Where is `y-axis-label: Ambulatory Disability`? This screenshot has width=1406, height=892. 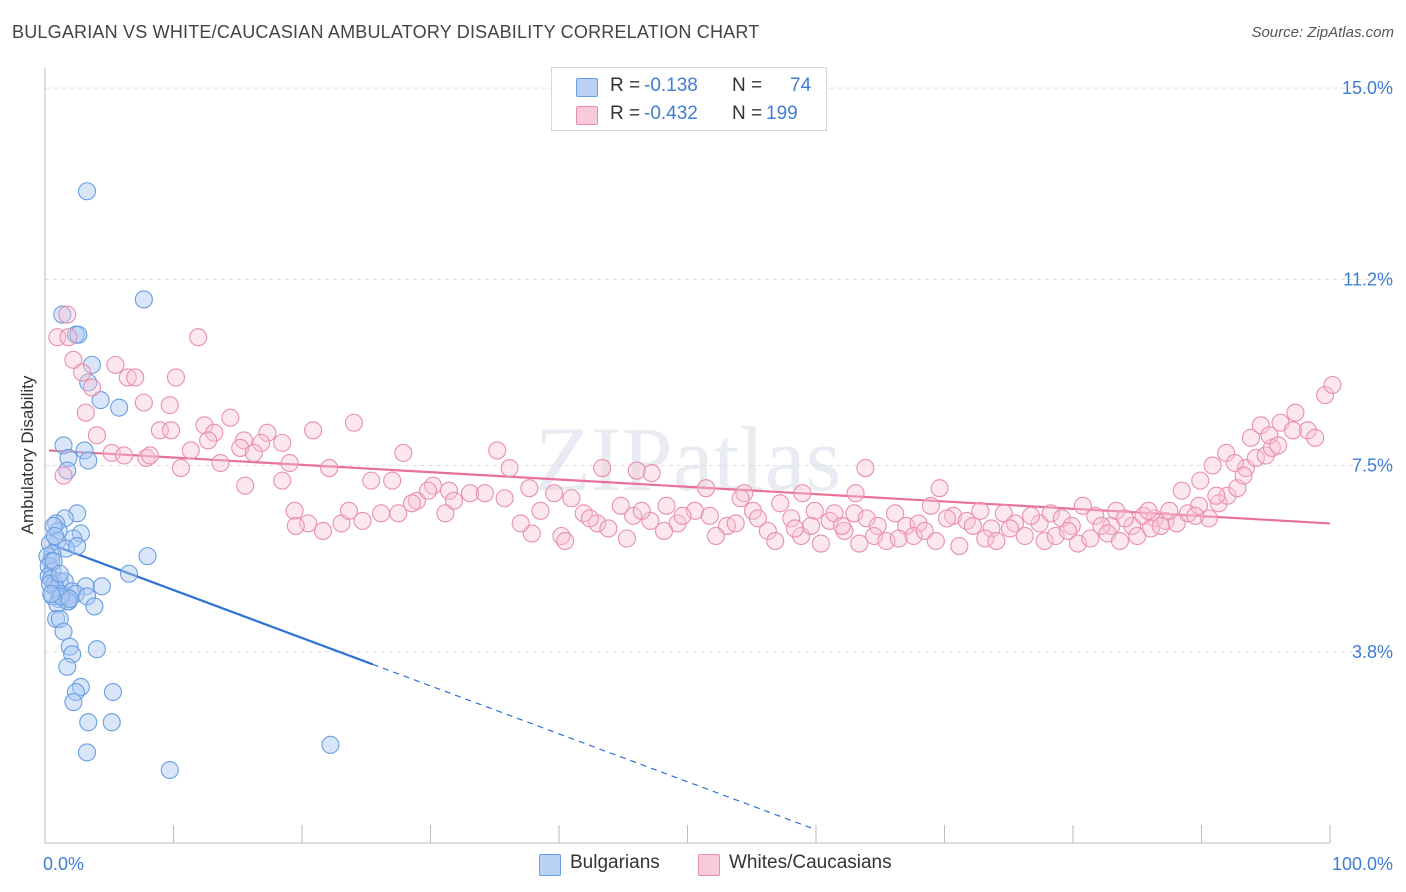 y-axis-label: Ambulatory Disability is located at coordinates (27, 455).